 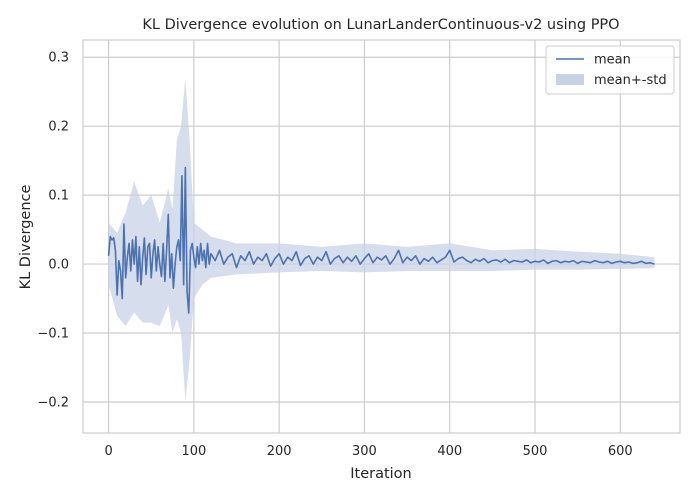 What do you see at coordinates (58, 196) in the screenshot?
I see `y-tick-label-3: 0.1` at bounding box center [58, 196].